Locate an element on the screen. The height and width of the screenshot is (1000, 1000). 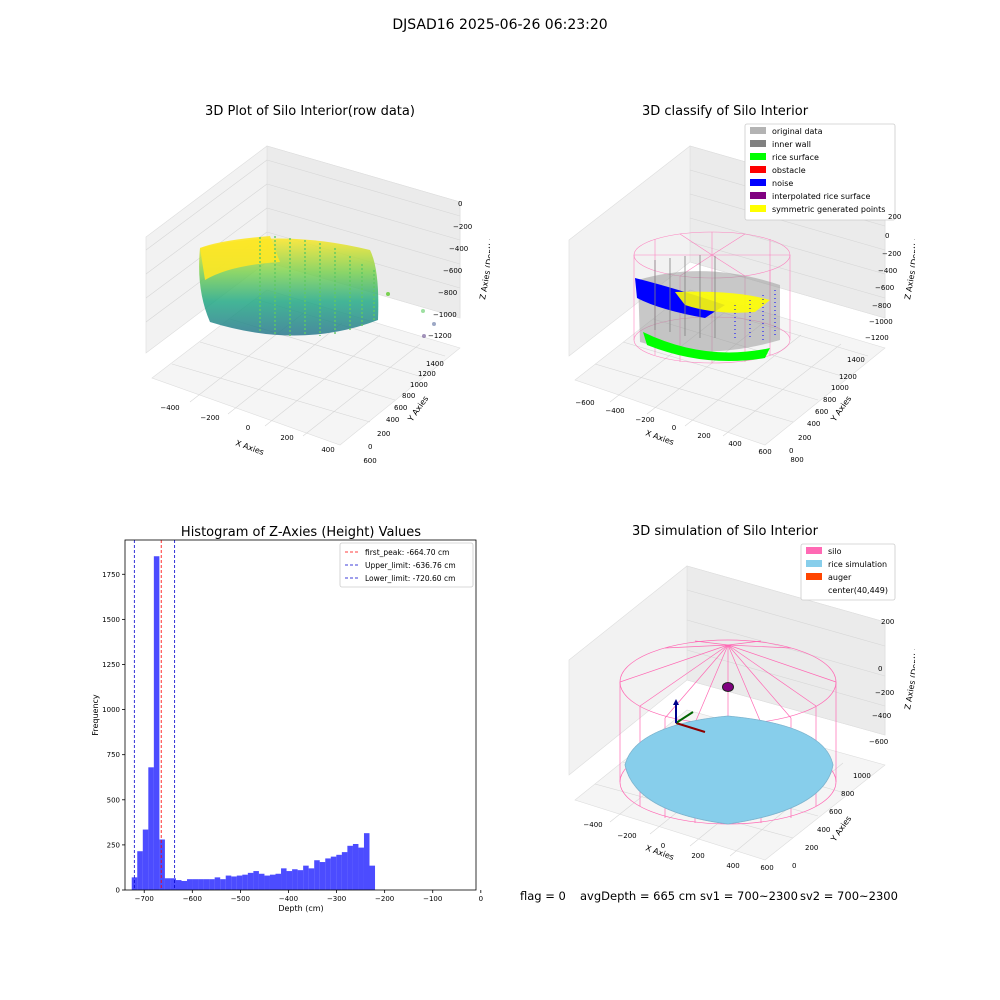
legend-swatch-obstacle is located at coordinates (758, 169).